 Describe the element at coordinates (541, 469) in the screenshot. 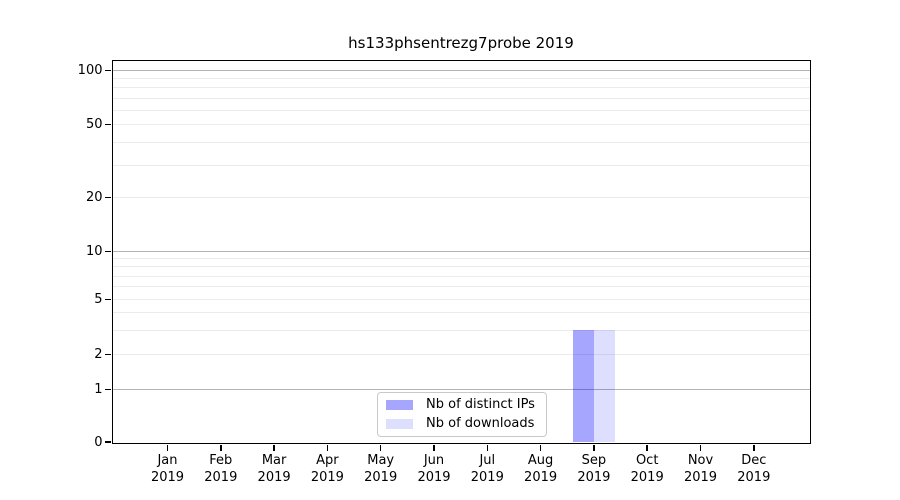

I see `x-tick-label-aug: Aug 2019` at that location.